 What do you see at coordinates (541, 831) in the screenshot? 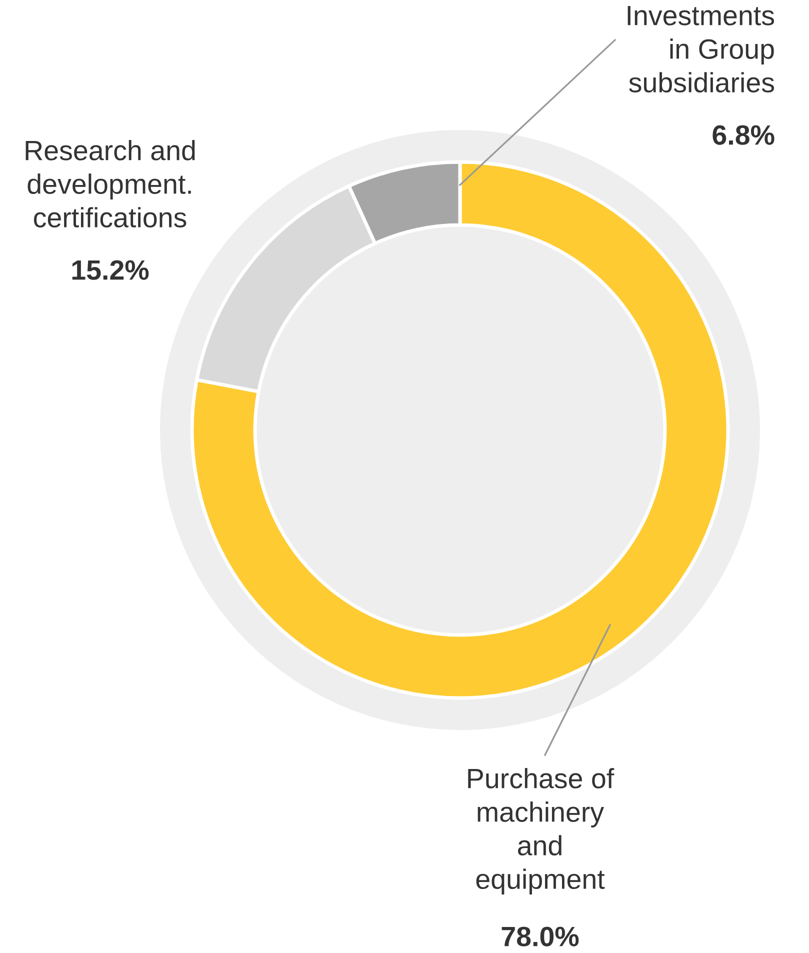
I see `slice-label: Purchase of machinery and equipment` at bounding box center [541, 831].